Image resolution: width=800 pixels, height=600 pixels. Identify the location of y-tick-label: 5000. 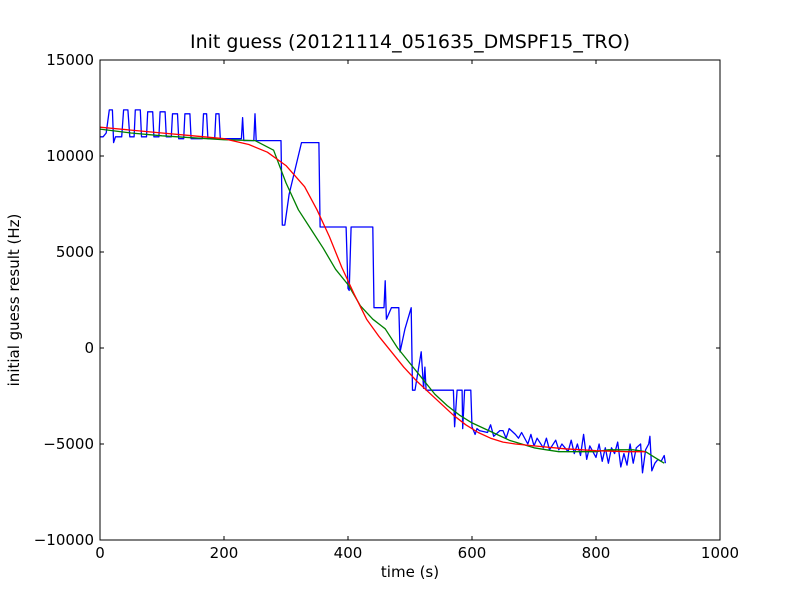
(75, 252).